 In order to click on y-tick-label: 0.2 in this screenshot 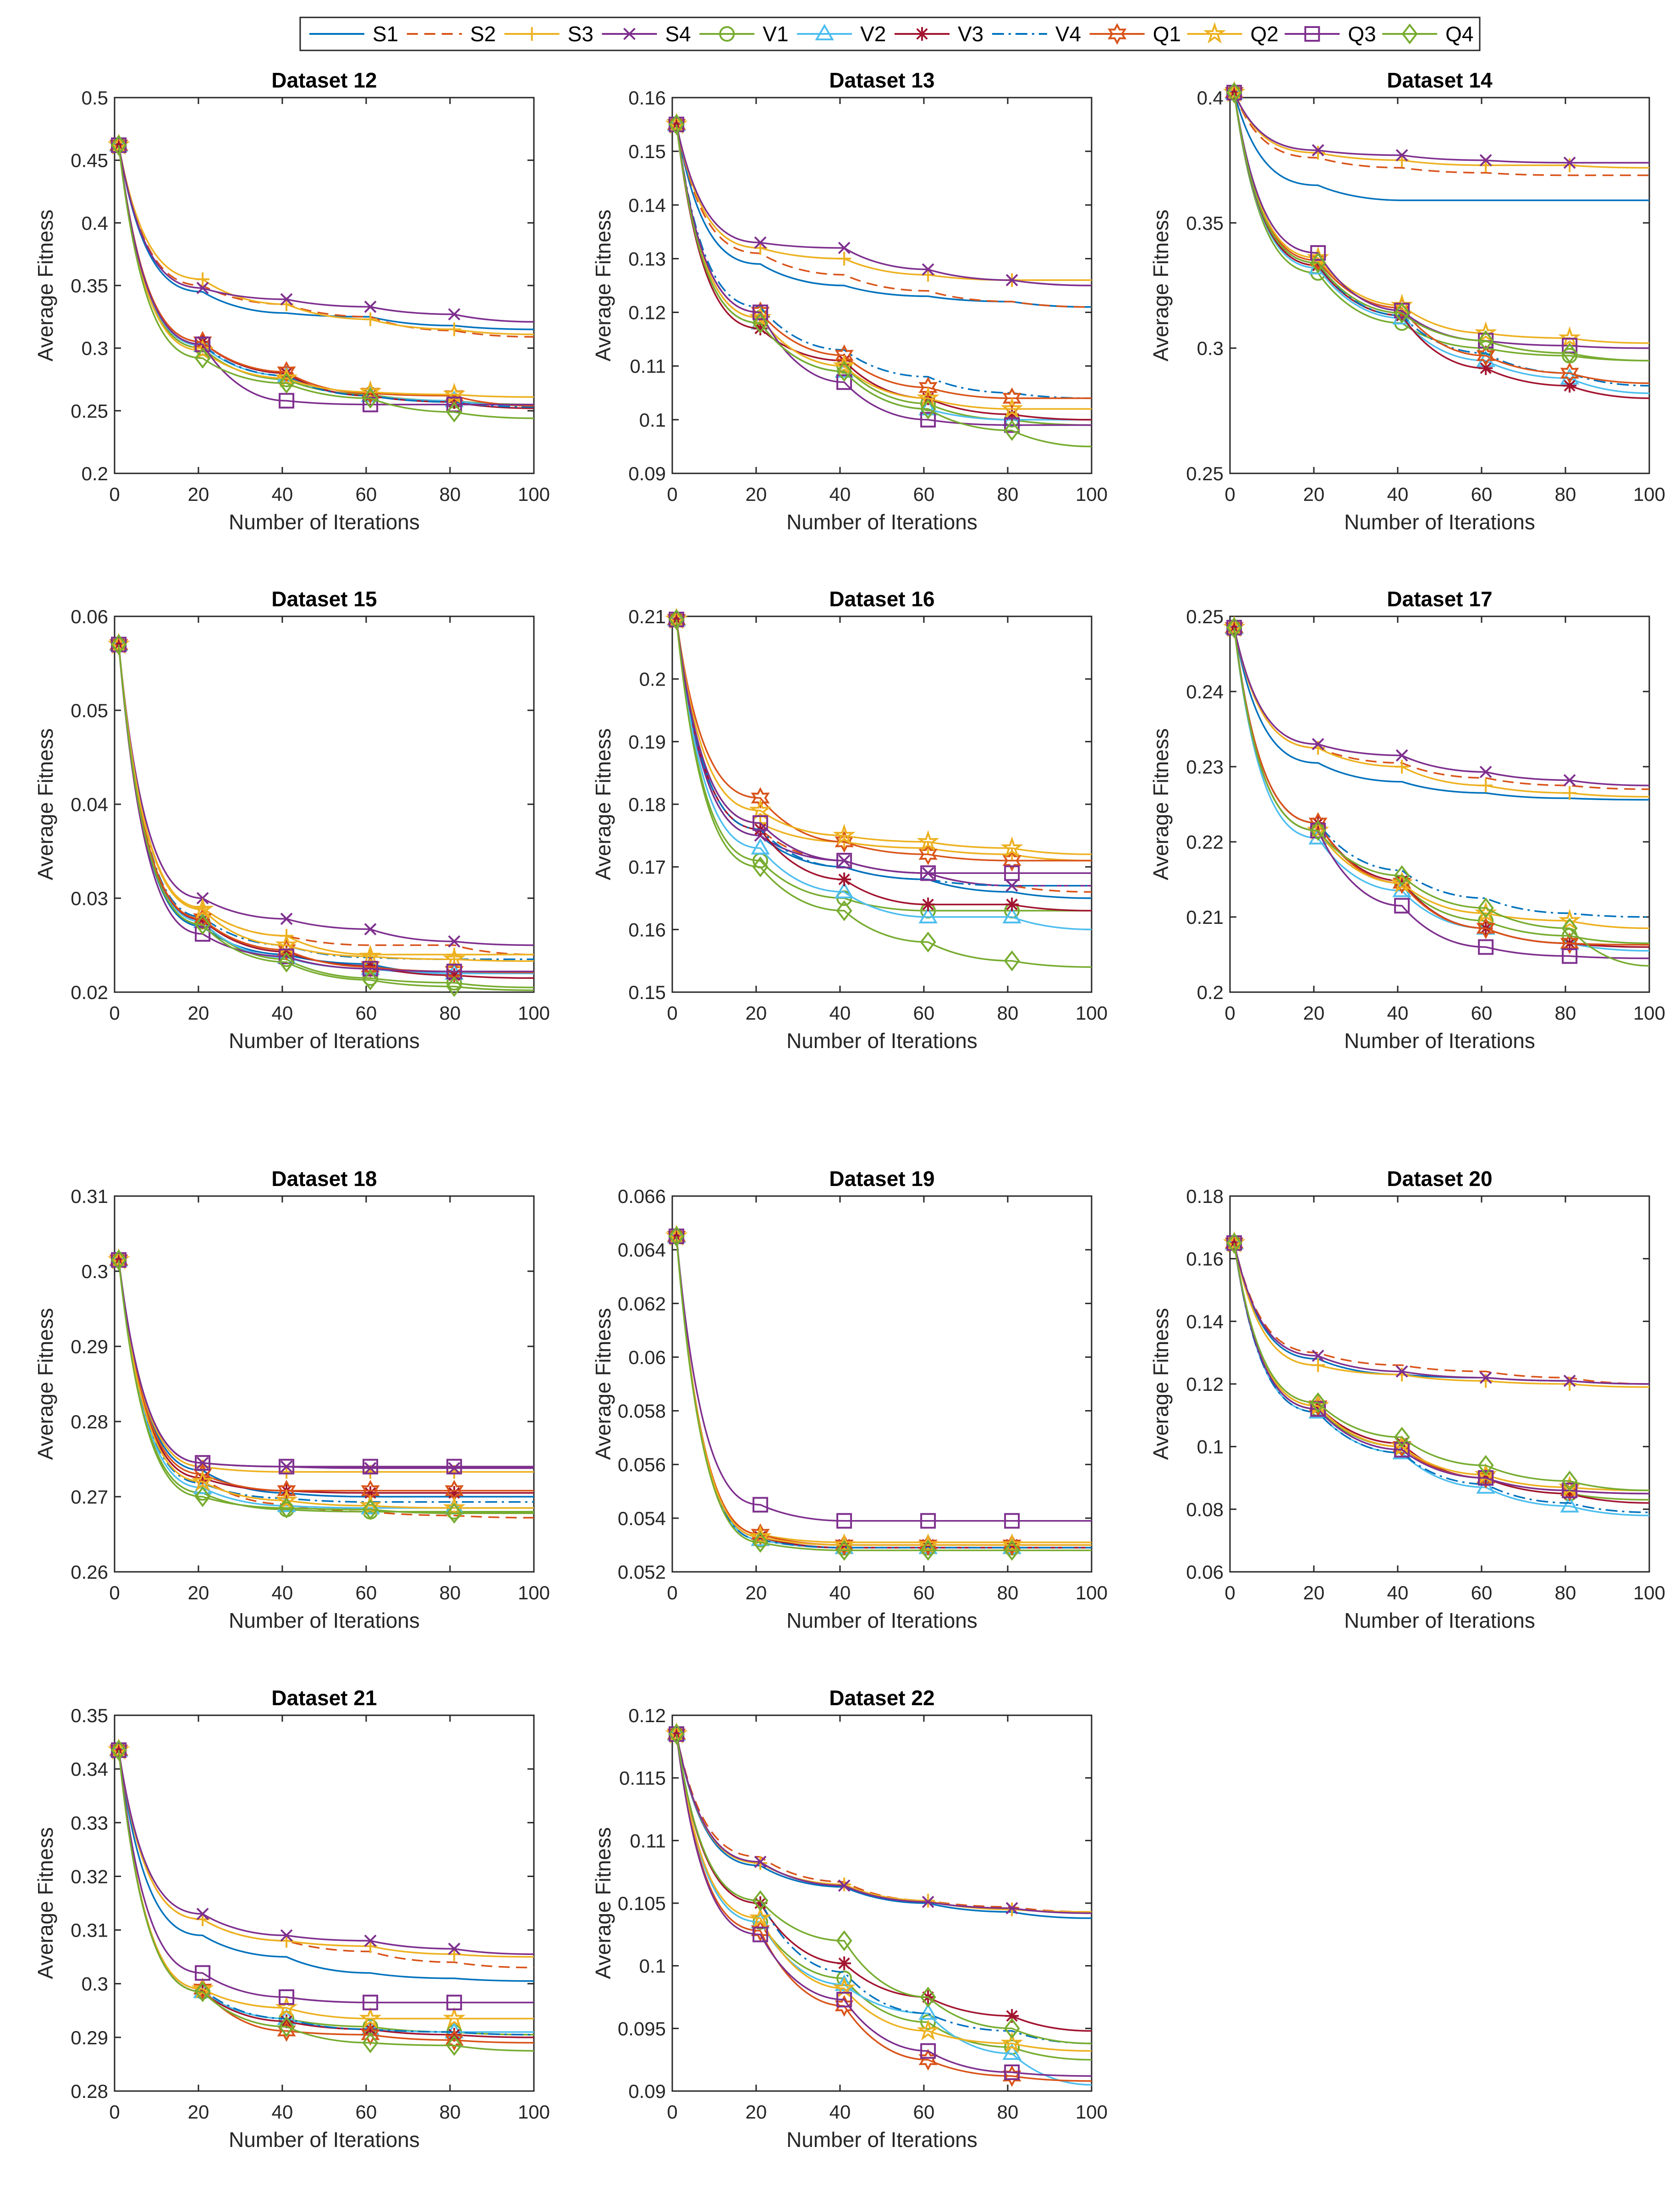, I will do `click(1210, 992)`.